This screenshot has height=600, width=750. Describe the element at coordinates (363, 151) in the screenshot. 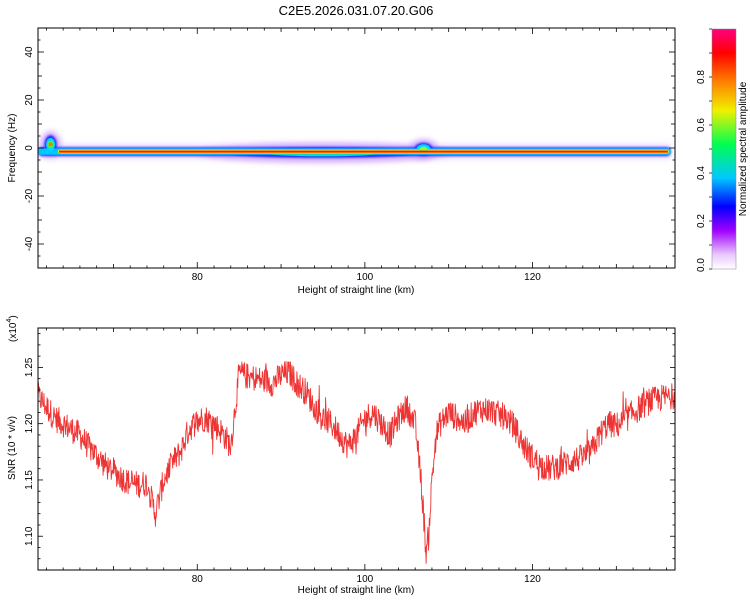

I see `ridge-red-core` at that location.